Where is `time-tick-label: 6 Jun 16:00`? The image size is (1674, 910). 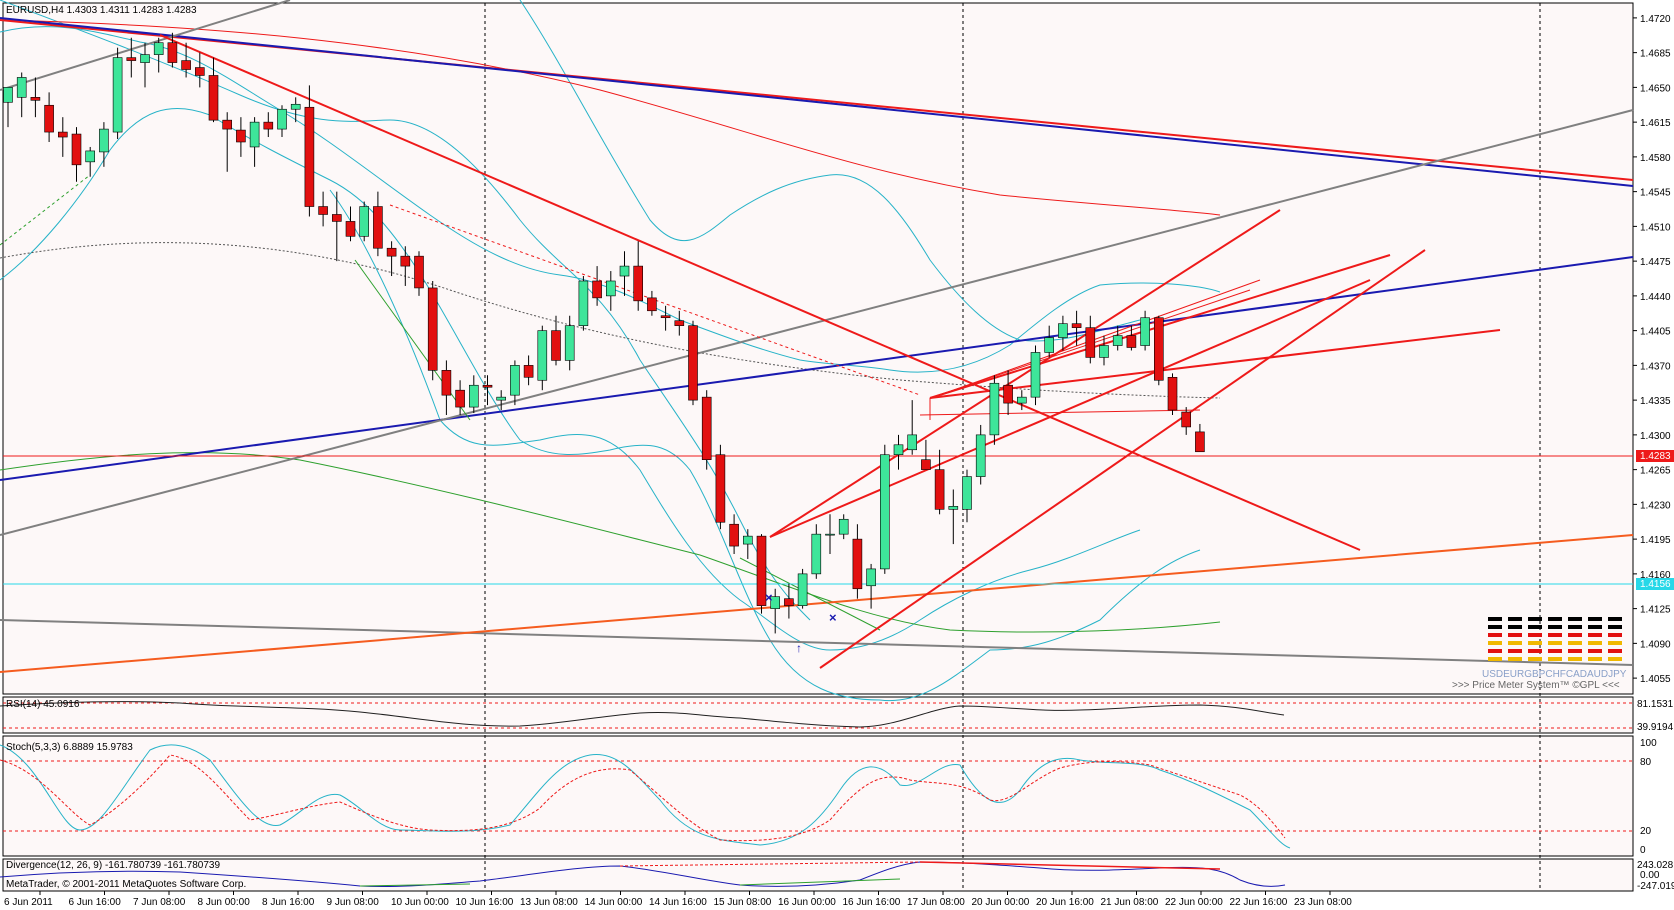 time-tick-label: 6 Jun 16:00 is located at coordinates (95, 902).